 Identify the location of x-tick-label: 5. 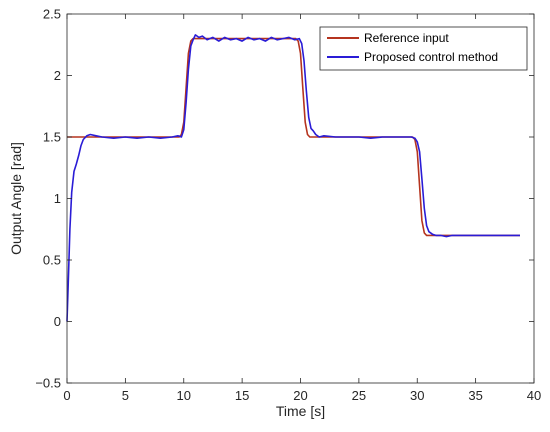
(125, 395).